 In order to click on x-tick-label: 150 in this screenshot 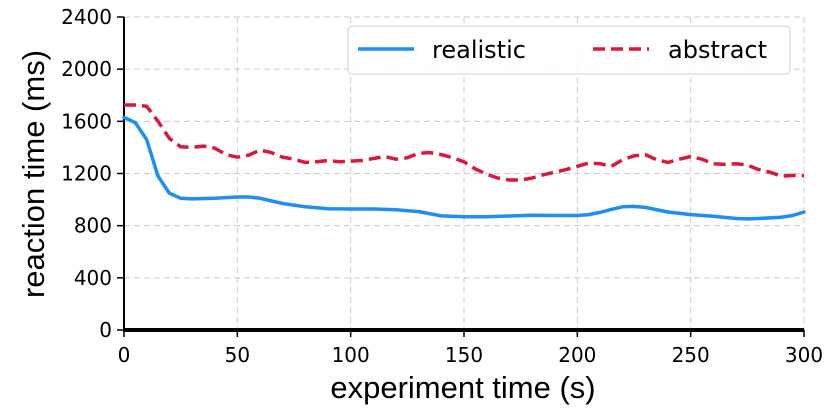, I will do `click(464, 355)`.